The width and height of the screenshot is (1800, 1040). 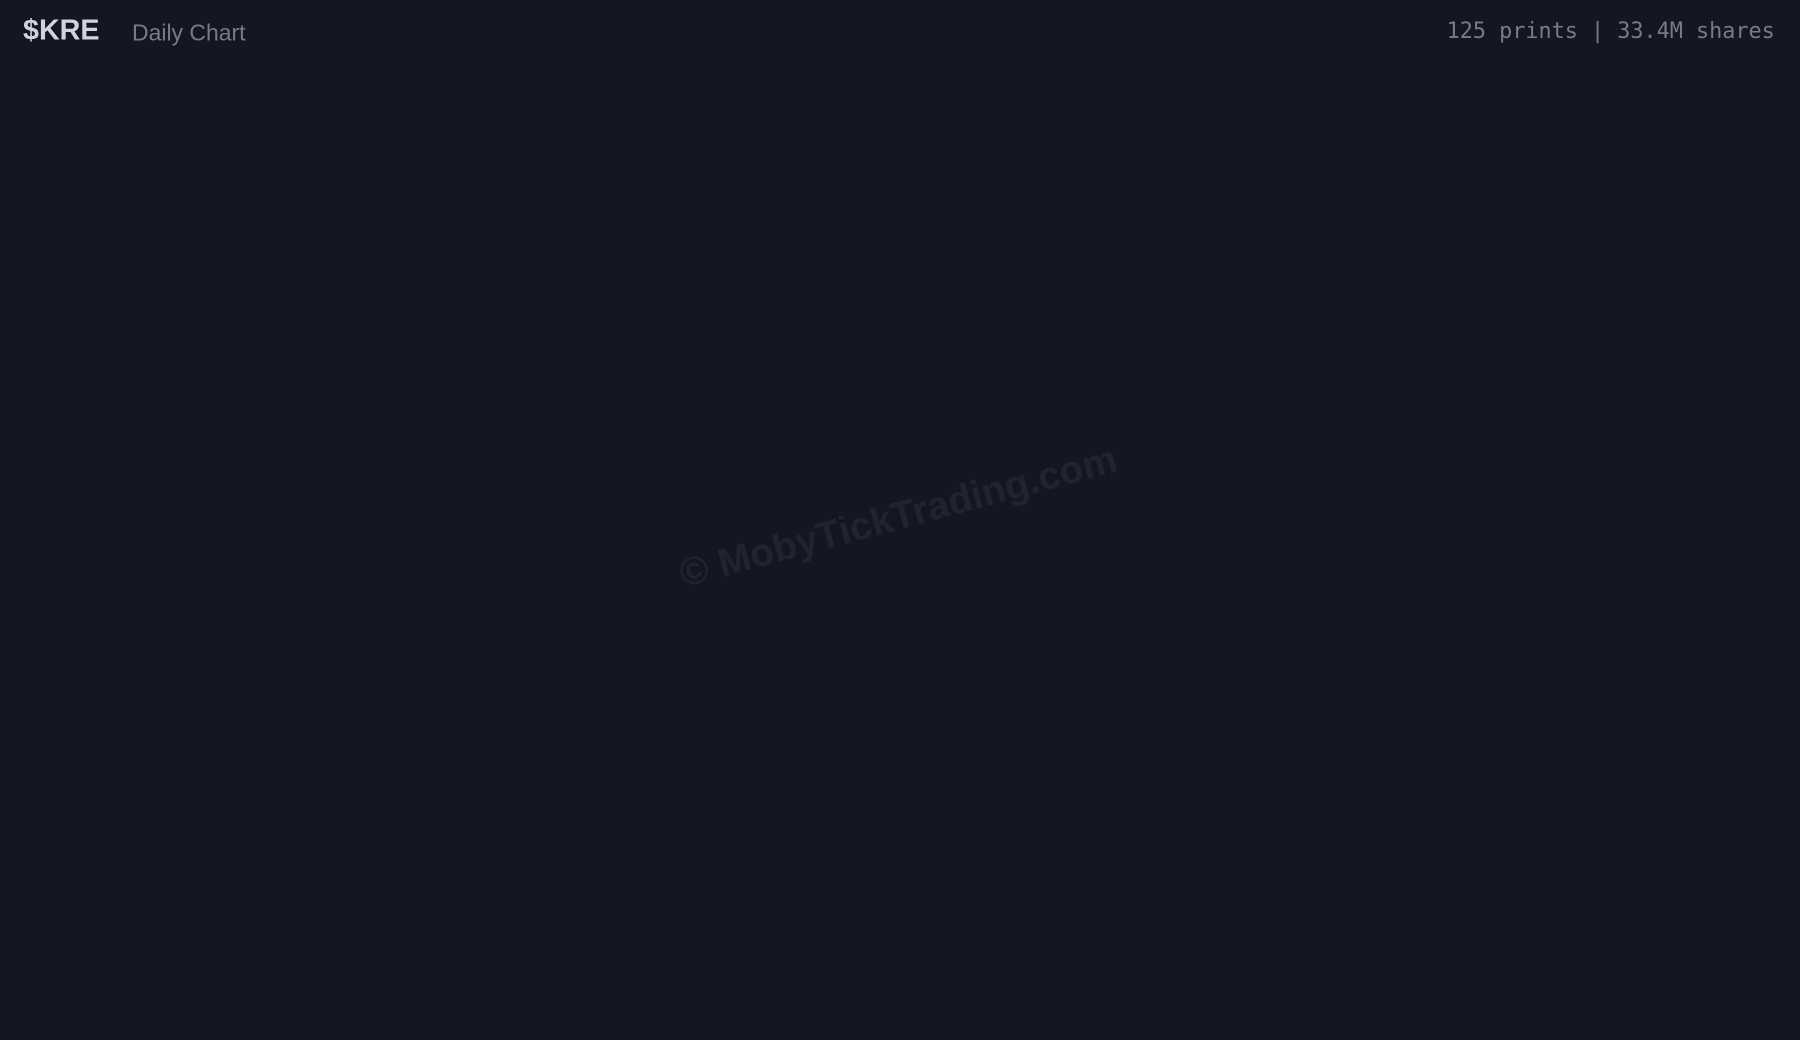 What do you see at coordinates (189, 32) in the screenshot?
I see `subtitle: Daily Chart` at bounding box center [189, 32].